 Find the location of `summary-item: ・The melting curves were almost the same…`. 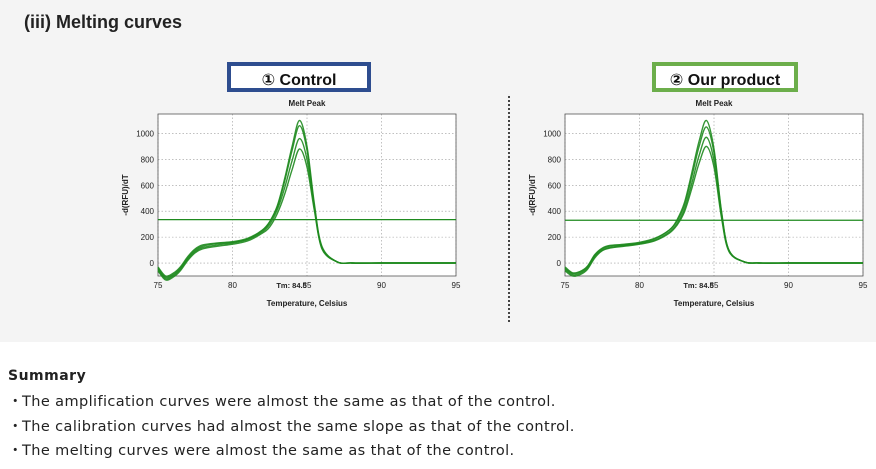

summary-item: ・The melting curves were almost the same… is located at coordinates (291, 451).